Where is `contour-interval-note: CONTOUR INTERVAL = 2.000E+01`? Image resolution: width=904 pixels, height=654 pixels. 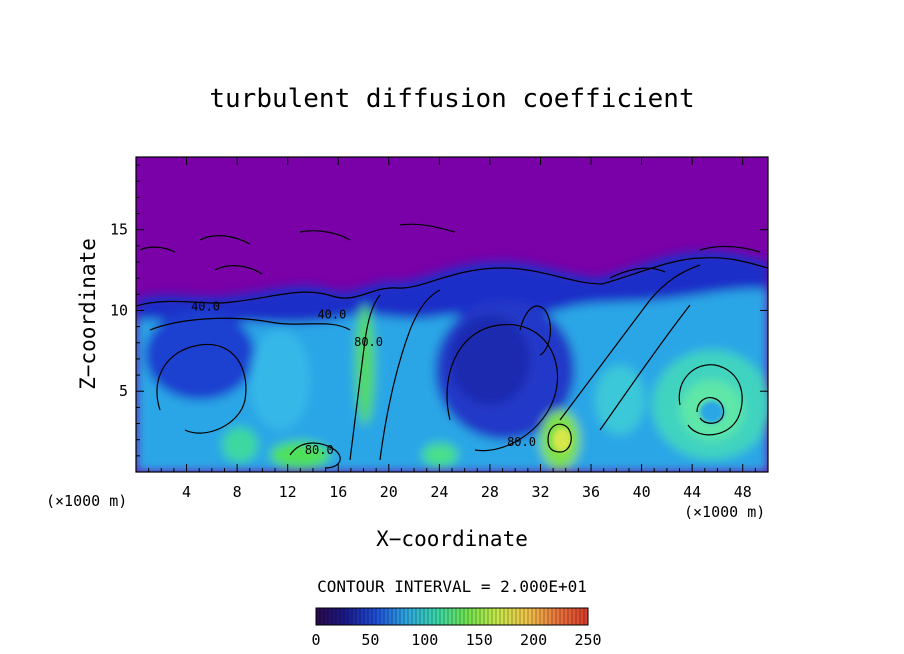 contour-interval-note: CONTOUR INTERVAL = 2.000E+01 is located at coordinates (452, 586).